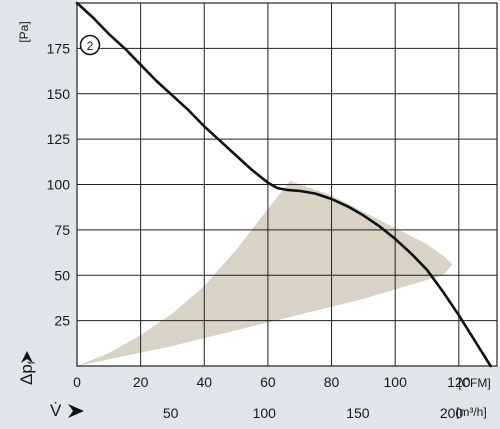 This screenshot has height=429, width=500. What do you see at coordinates (59, 139) in the screenshot?
I see `y-tick-label-4: 125` at bounding box center [59, 139].